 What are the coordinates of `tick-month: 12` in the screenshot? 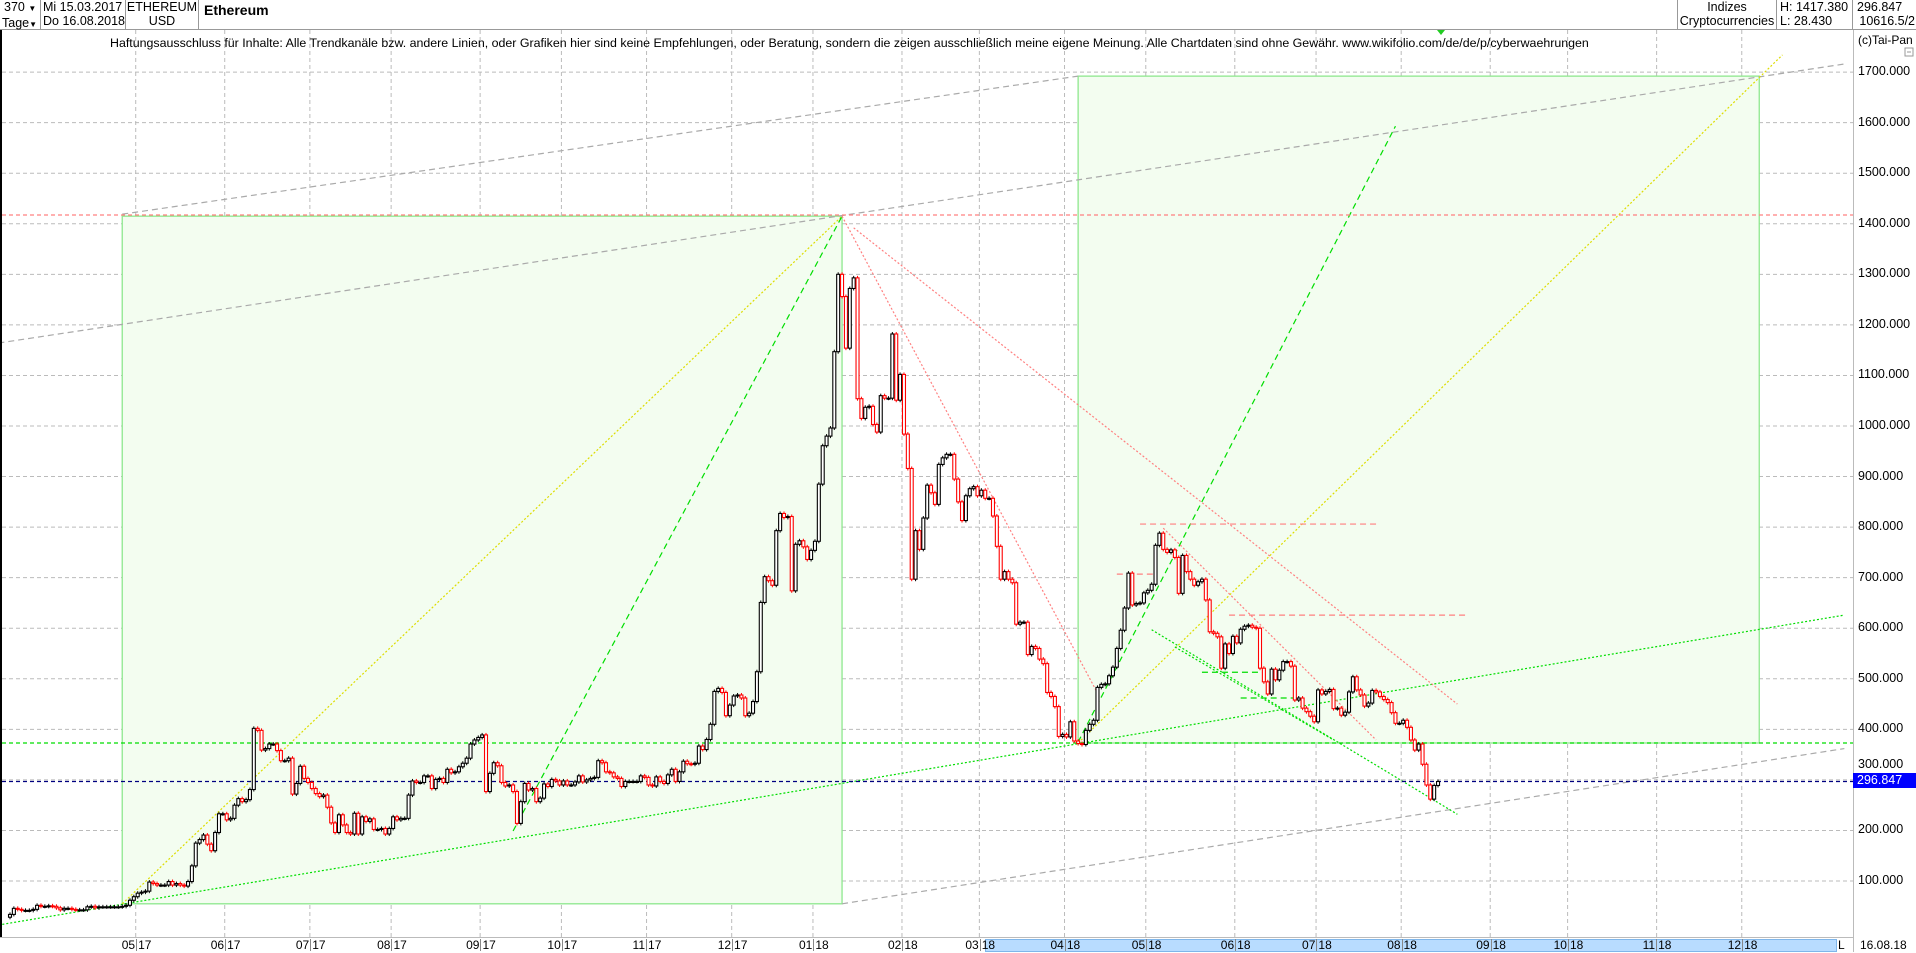 It's located at (724, 945).